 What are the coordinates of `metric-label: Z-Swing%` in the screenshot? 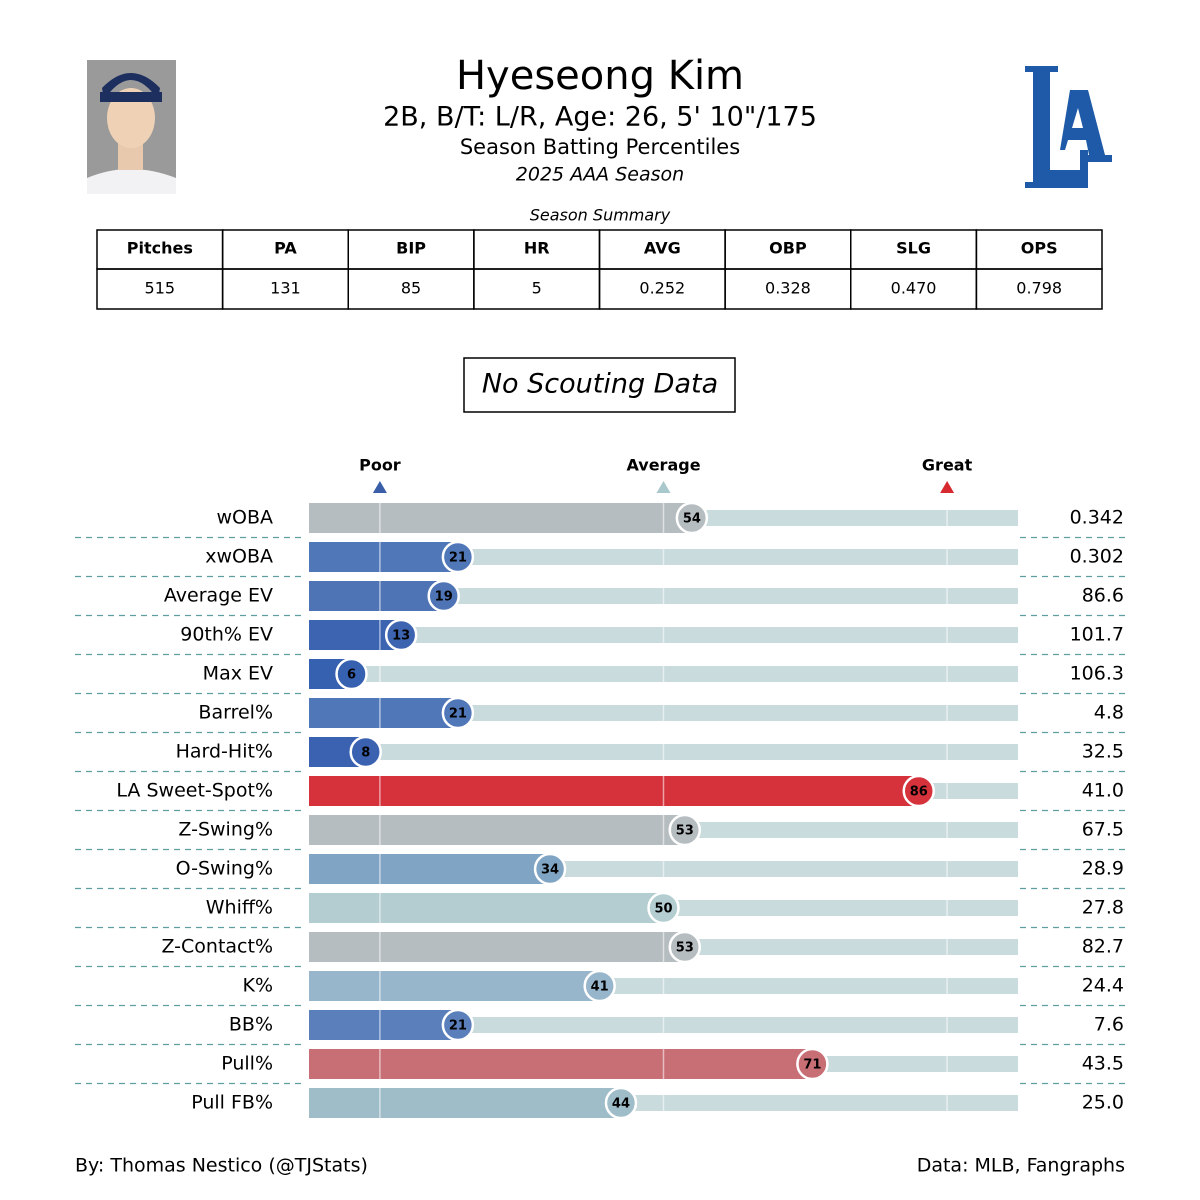 It's located at (225, 830).